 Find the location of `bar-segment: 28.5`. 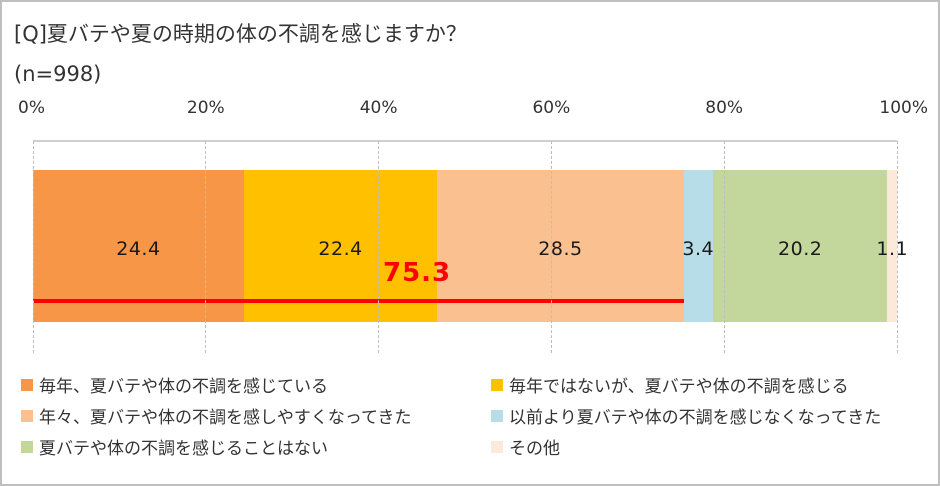

bar-segment: 28.5 is located at coordinates (560, 246).